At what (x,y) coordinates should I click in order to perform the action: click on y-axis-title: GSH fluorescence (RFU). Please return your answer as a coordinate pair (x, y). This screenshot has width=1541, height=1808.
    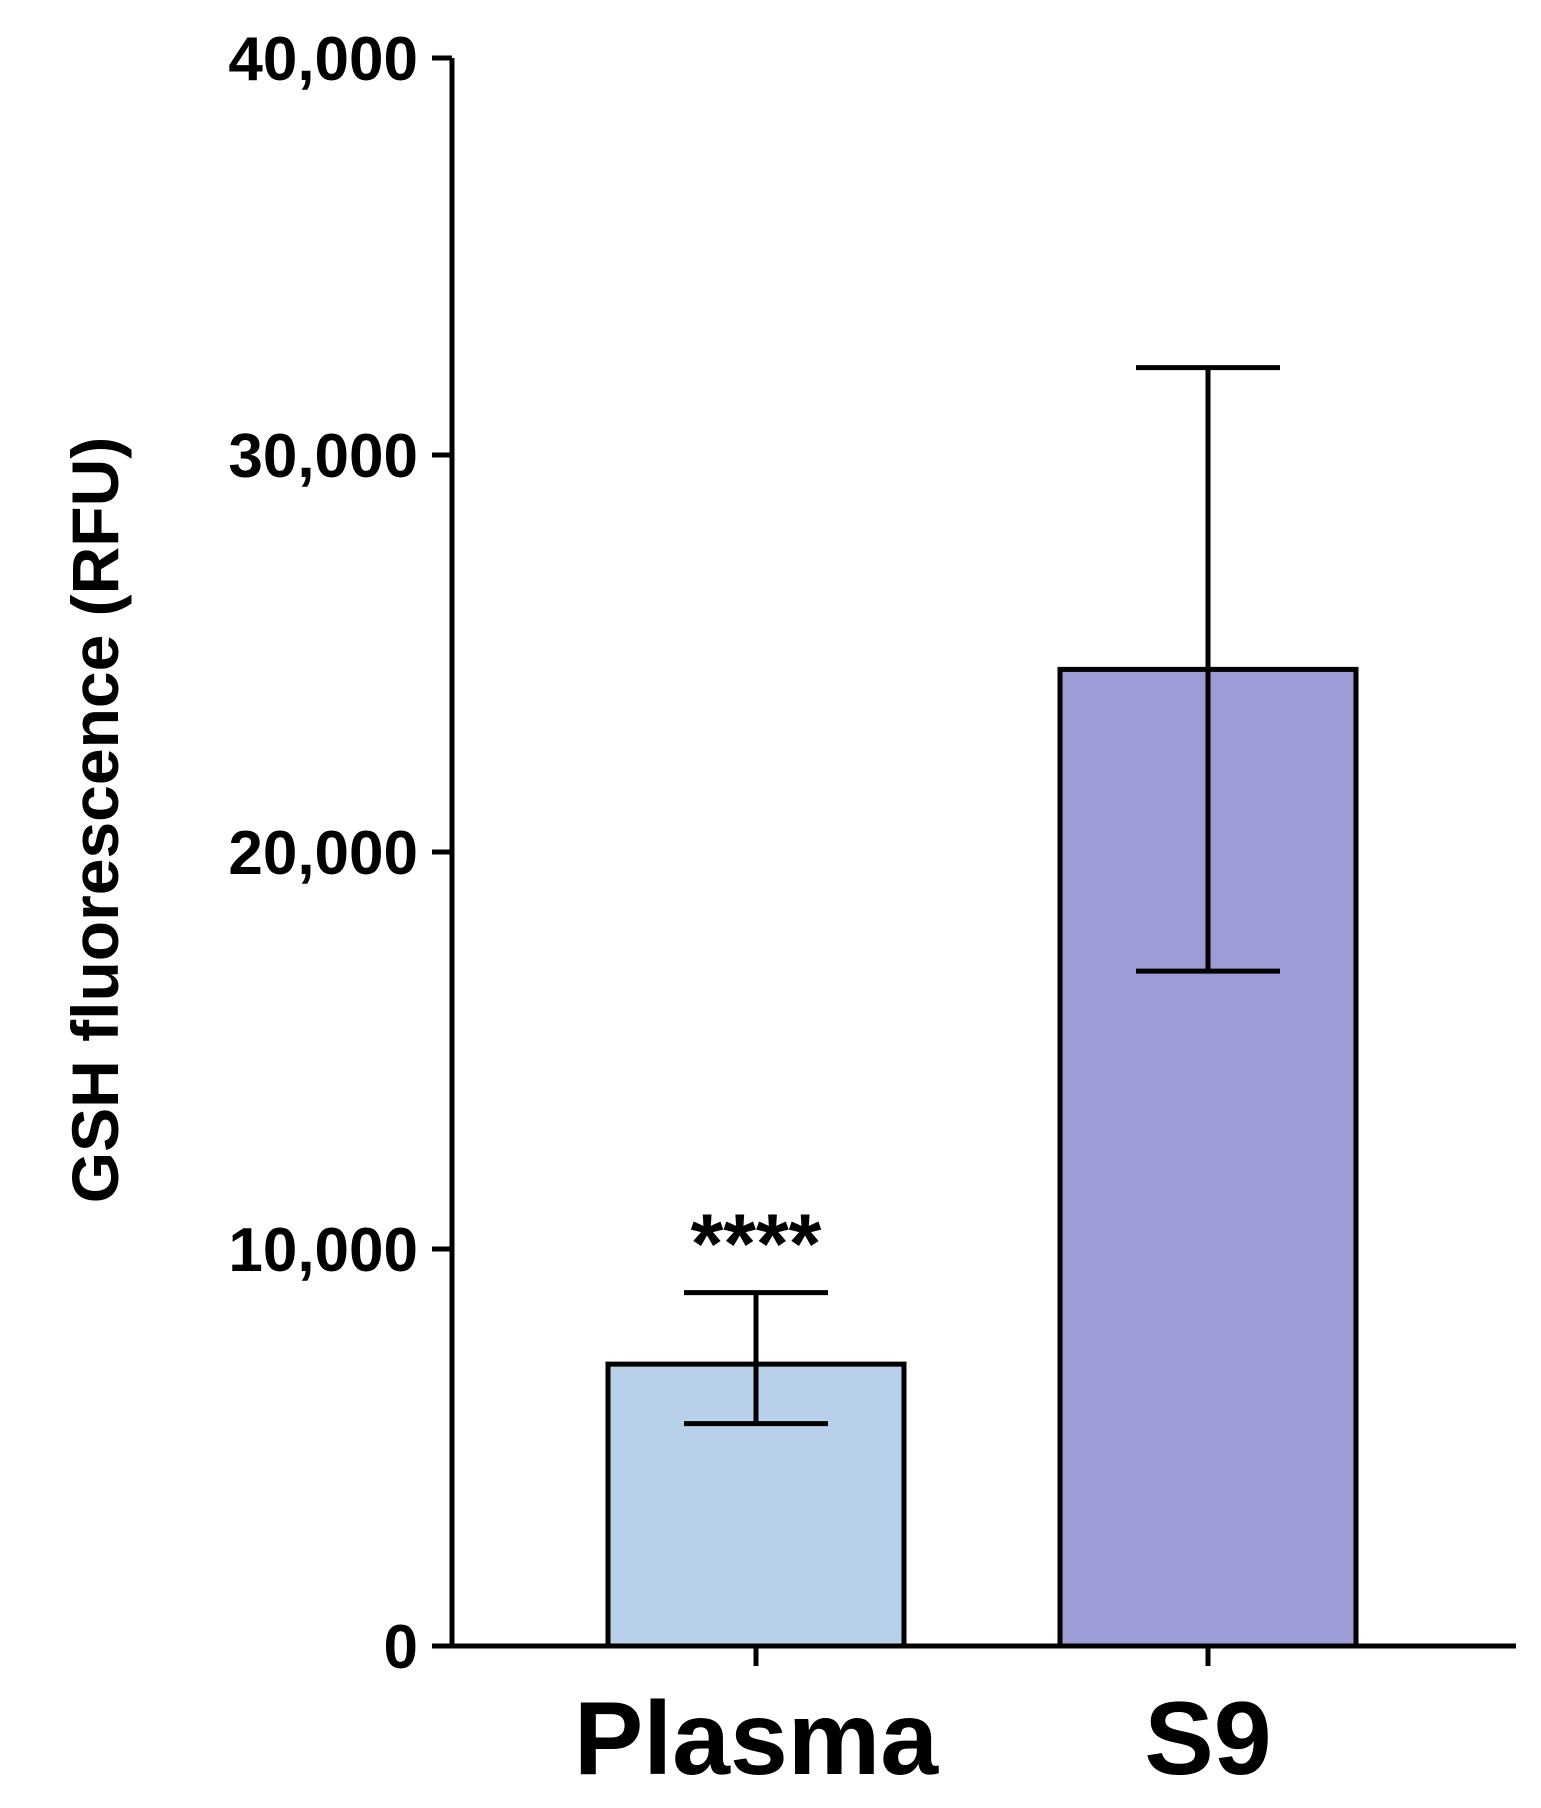
    Looking at the image, I should click on (95, 820).